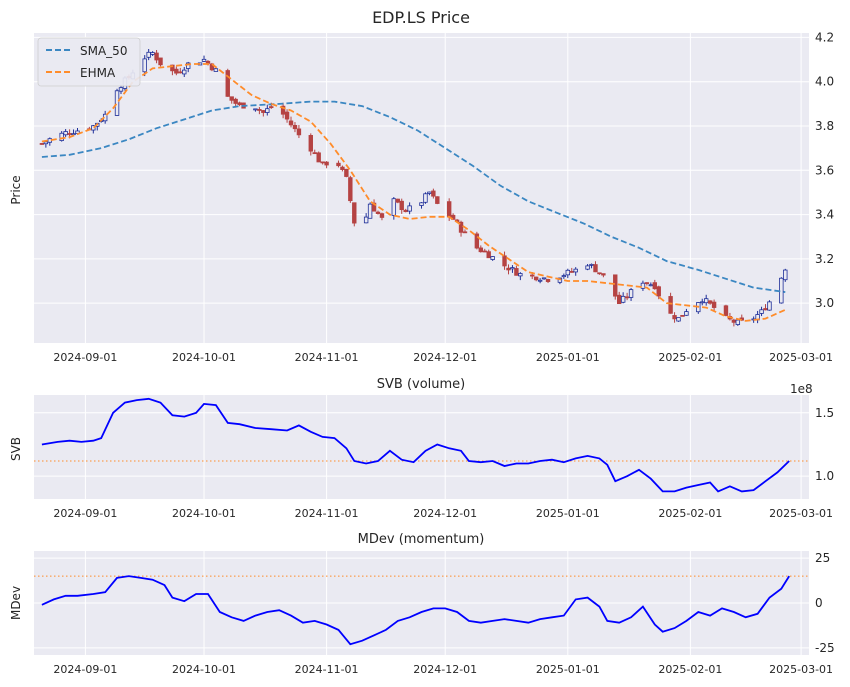  What do you see at coordinates (421, 17) in the screenshot?
I see `price-title: EDP.LS Price` at bounding box center [421, 17].